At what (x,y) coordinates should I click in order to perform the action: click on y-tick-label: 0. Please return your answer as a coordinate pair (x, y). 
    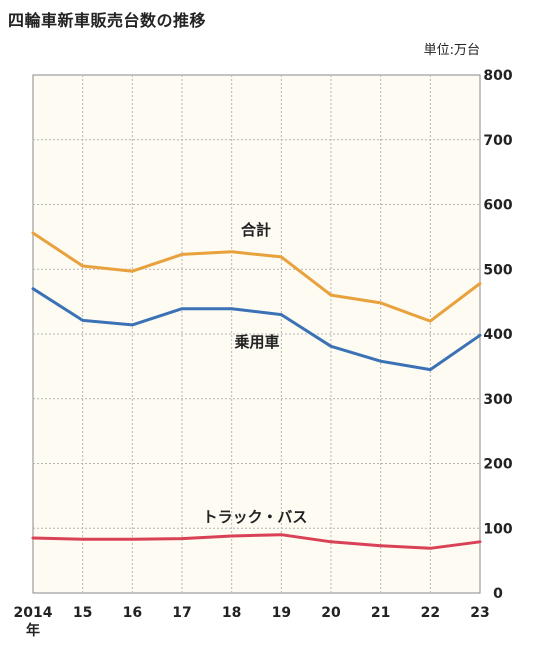
    Looking at the image, I should click on (498, 594).